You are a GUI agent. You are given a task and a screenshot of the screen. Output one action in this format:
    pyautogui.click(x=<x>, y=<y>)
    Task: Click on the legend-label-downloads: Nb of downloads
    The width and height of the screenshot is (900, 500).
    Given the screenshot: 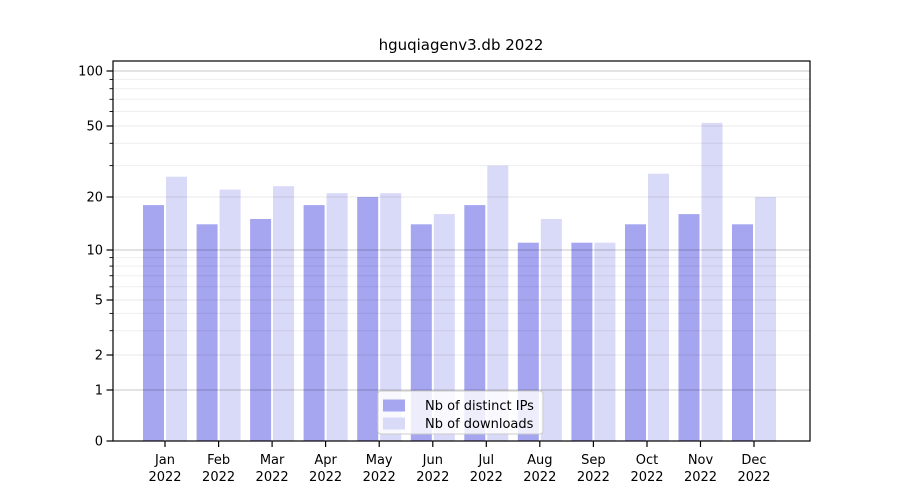 What is the action you would take?
    pyautogui.click(x=479, y=424)
    